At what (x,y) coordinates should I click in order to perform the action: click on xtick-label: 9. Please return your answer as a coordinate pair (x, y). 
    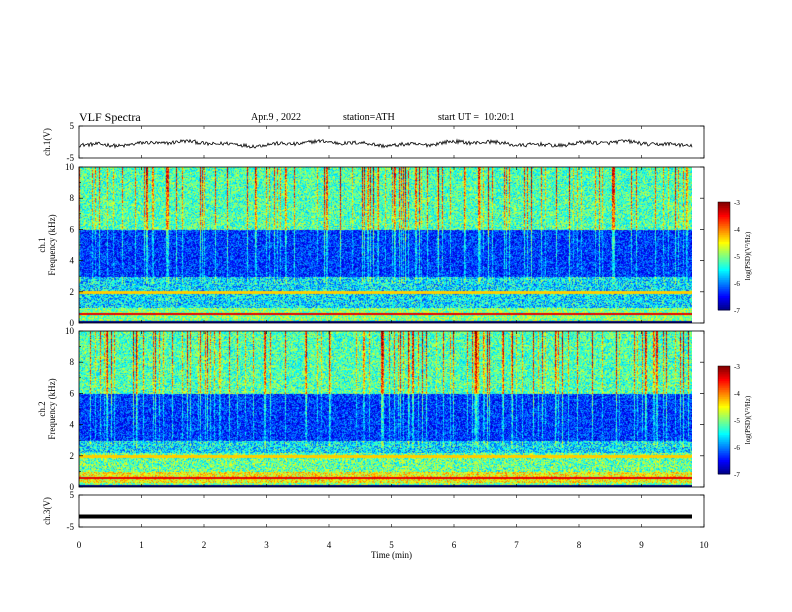
    Looking at the image, I should click on (641, 545).